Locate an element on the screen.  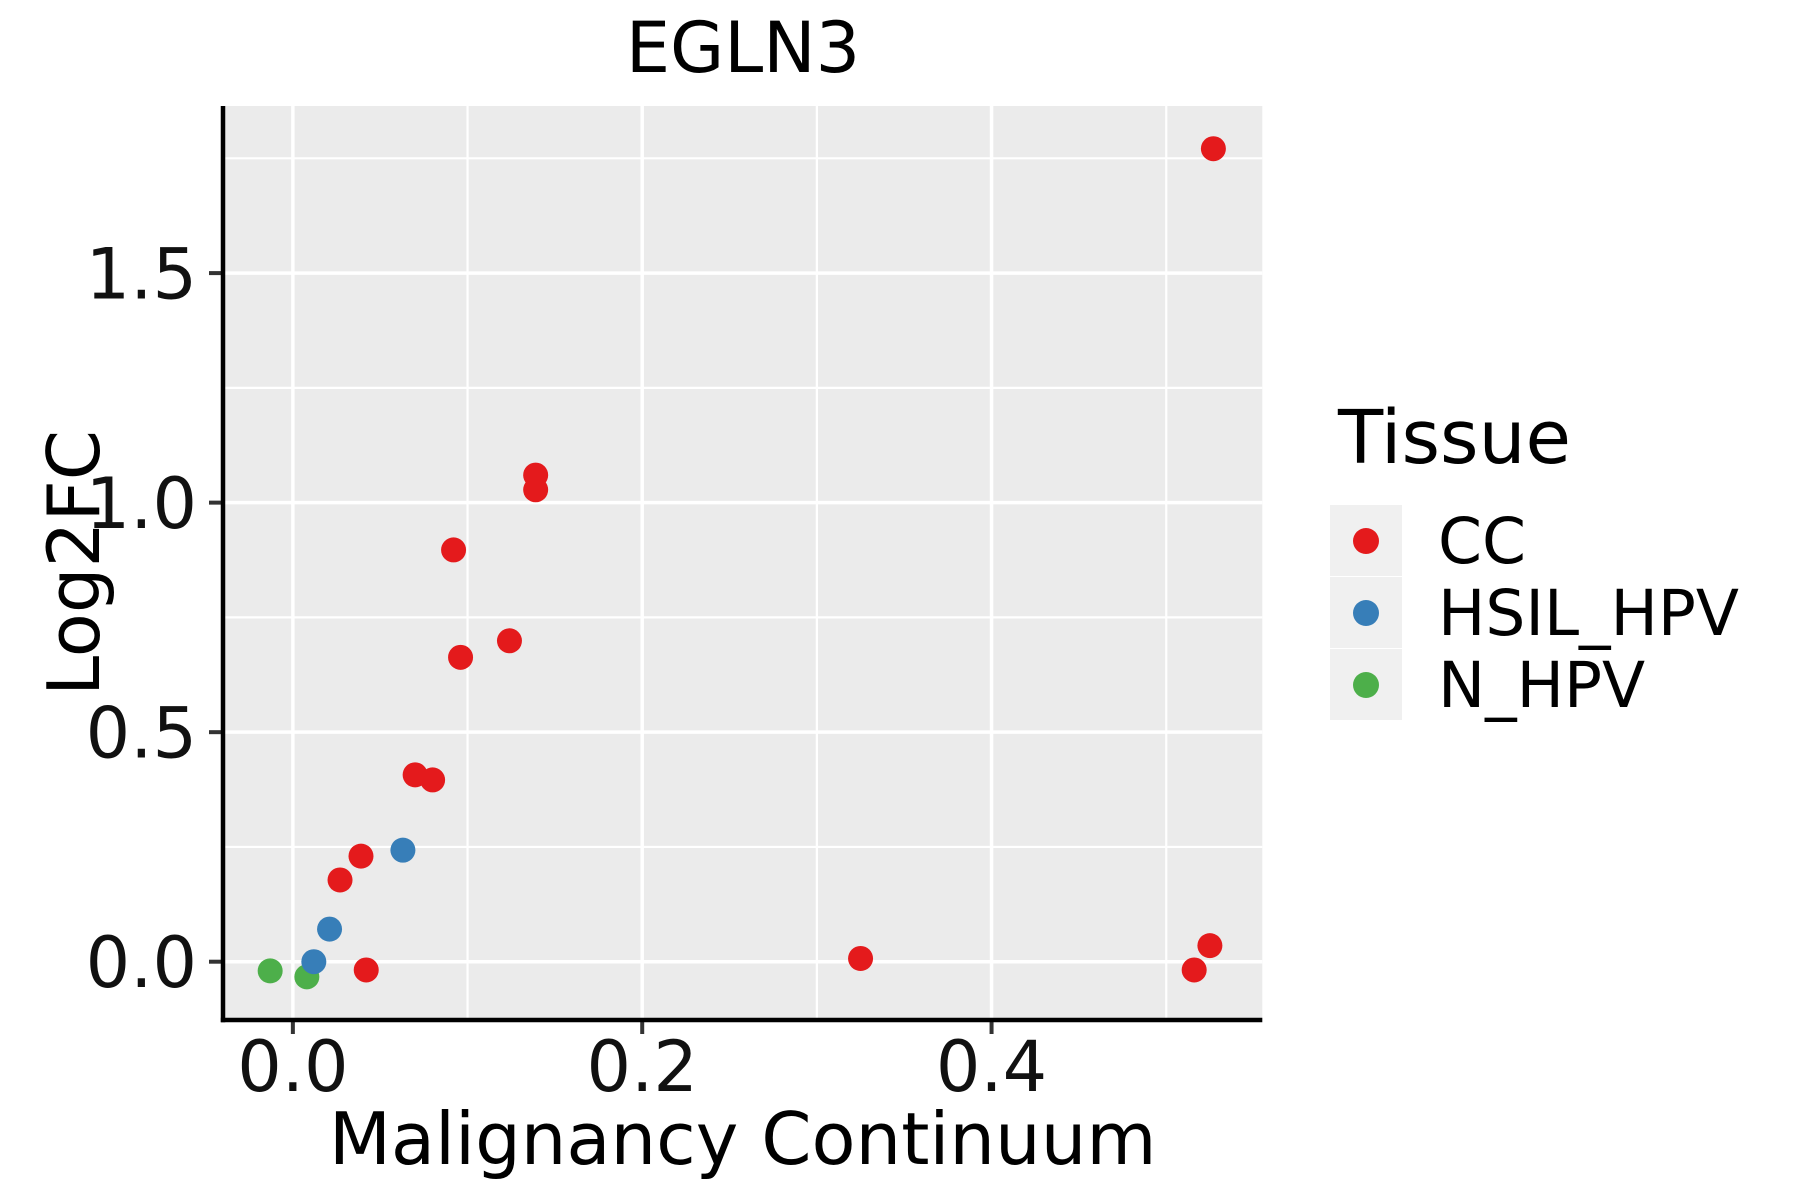
legend-item: HSIL_HPV is located at coordinates (1534, 613).